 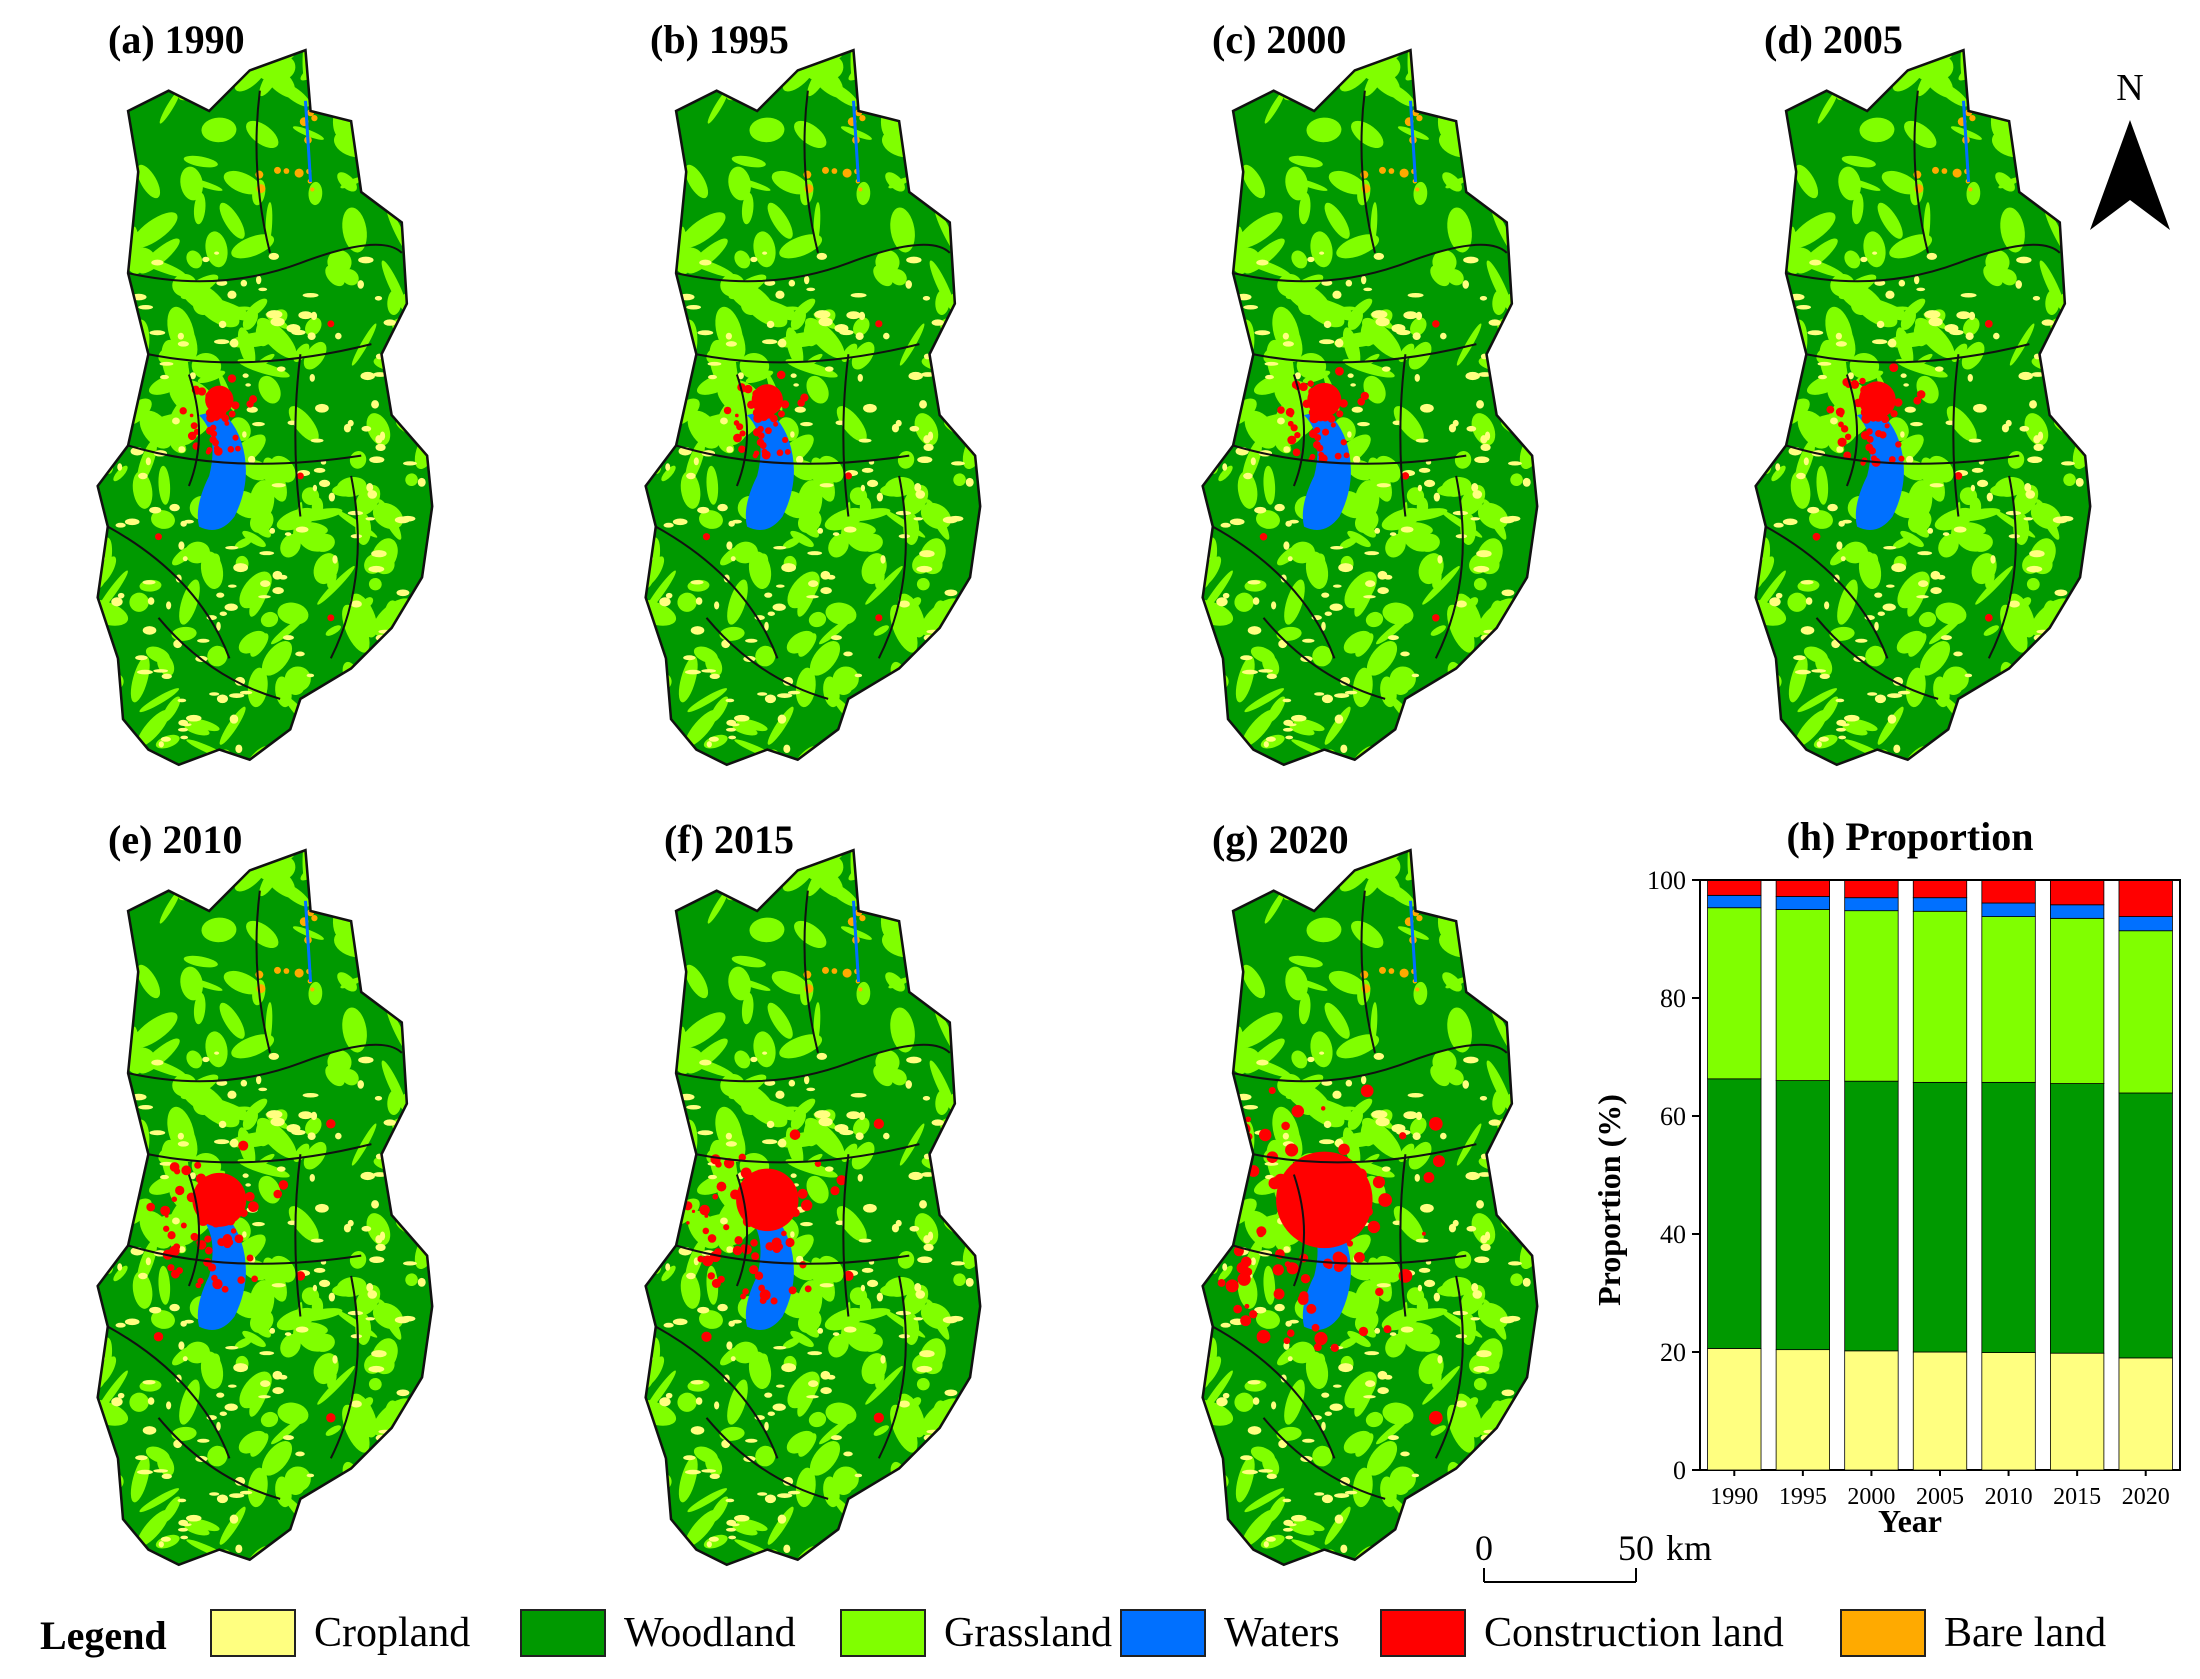 What do you see at coordinates (1666, 880) in the screenshot?
I see `y-tick-label: 100` at bounding box center [1666, 880].